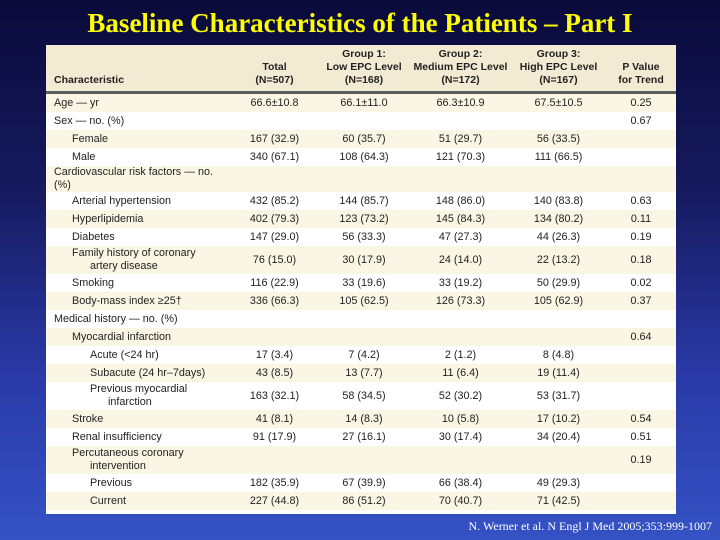 This screenshot has height=540, width=720. Describe the element at coordinates (138, 283) in the screenshot. I see `row-label: Smoking` at that location.